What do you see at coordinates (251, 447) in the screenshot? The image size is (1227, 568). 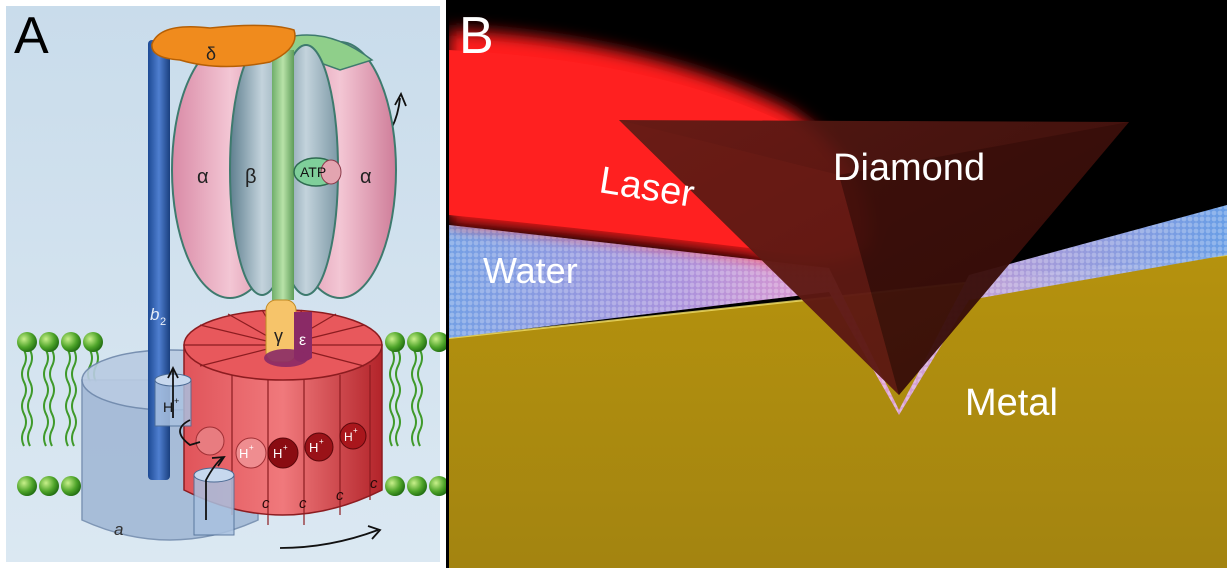 I see `label-h-1-plus: +` at bounding box center [251, 447].